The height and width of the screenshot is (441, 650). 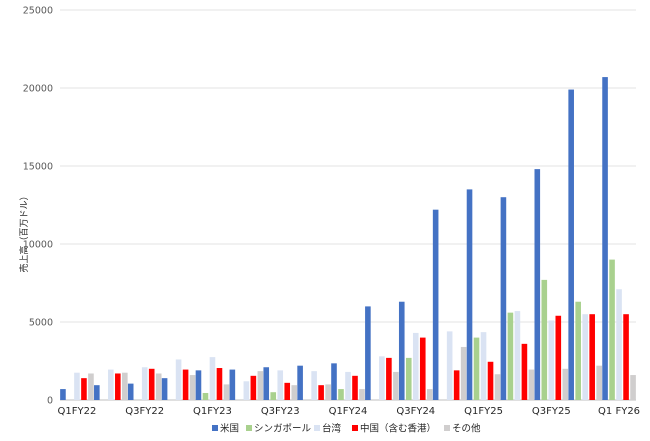 I want to click on x-tick-label: Q1FY25, so click(x=483, y=411).